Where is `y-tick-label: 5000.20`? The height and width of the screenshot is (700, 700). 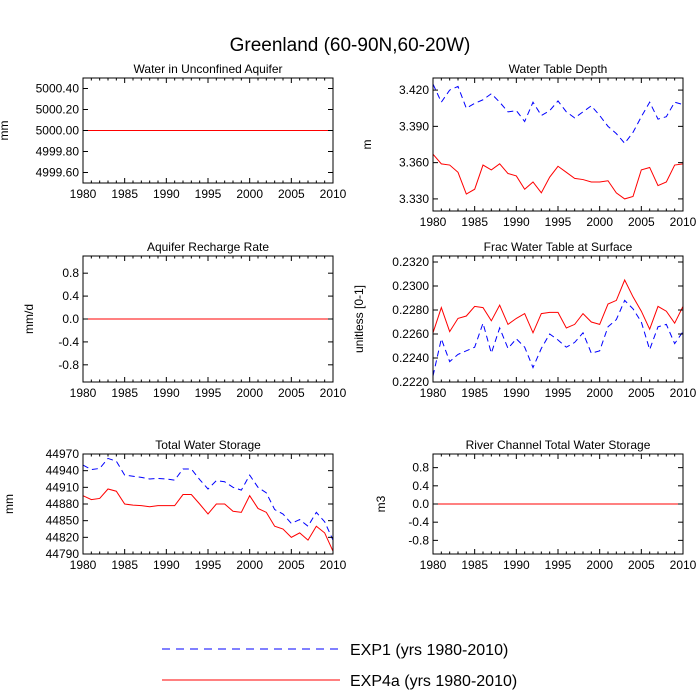
y-tick-label: 5000.20 is located at coordinates (58, 110).